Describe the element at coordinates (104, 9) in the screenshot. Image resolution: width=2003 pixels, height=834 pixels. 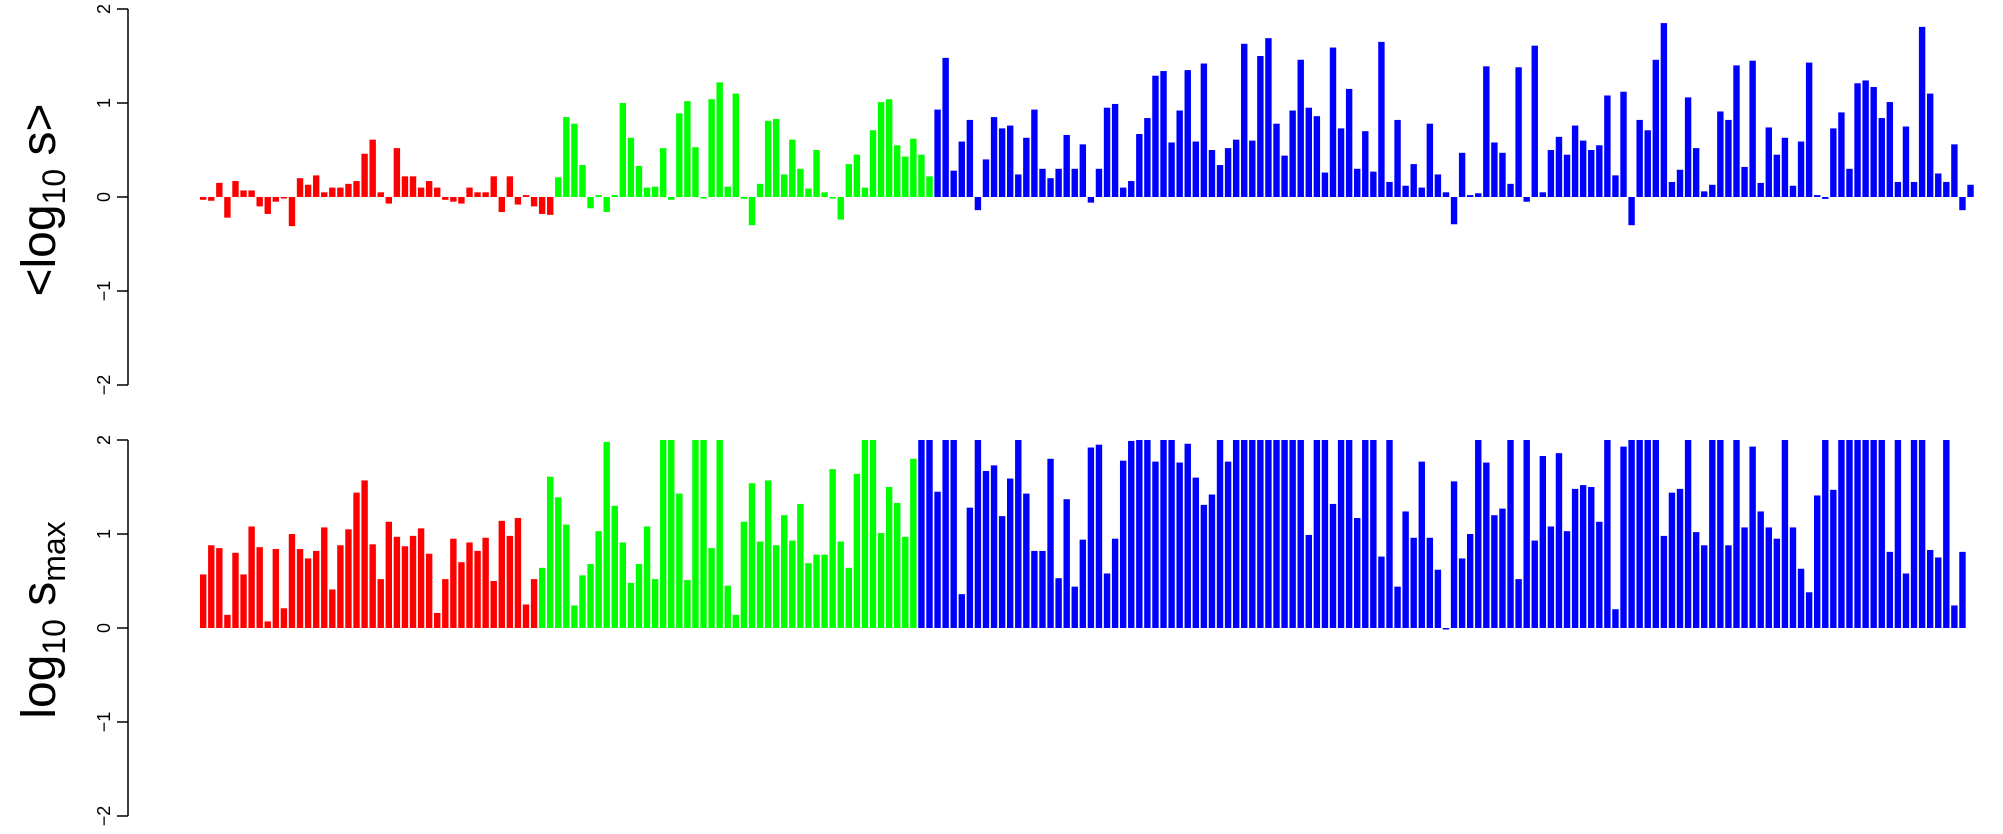
I see `y-tick-label: 2` at that location.